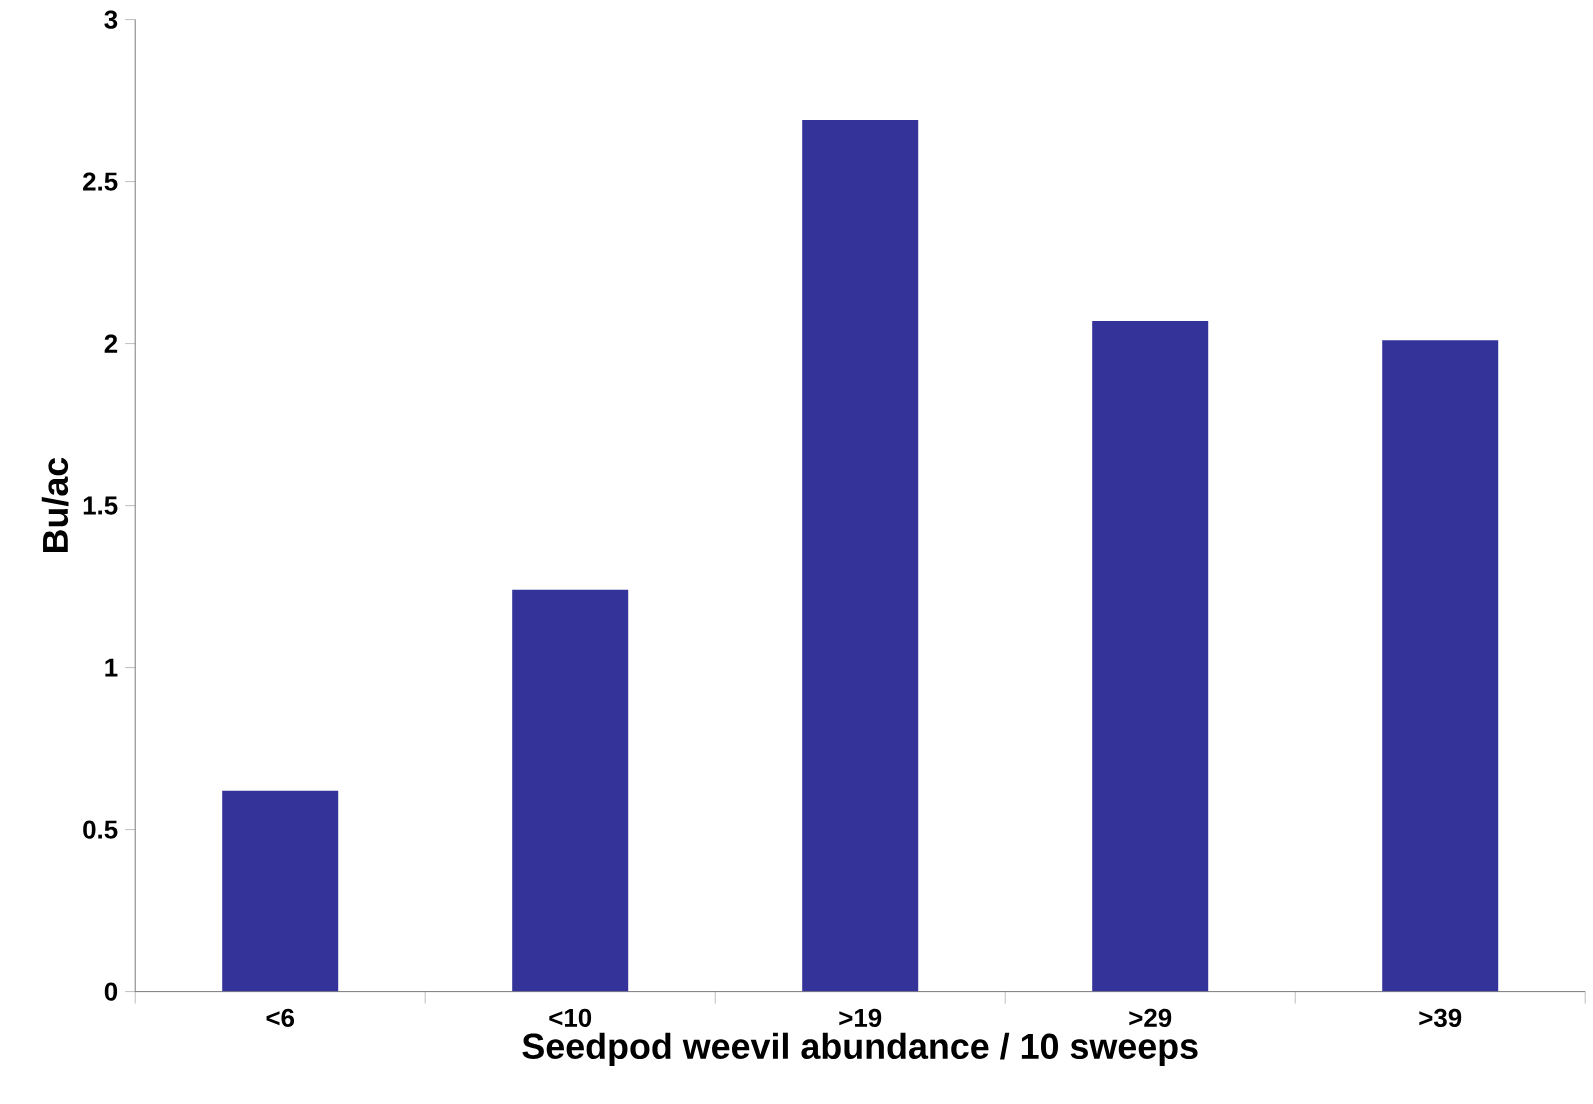  Describe the element at coordinates (860, 1017) in the screenshot. I see `x-tick-label: >19` at that location.